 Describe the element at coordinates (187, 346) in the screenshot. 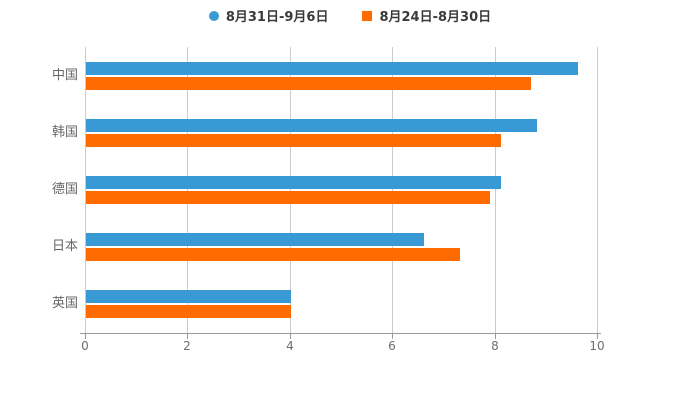

I see `x-tick-label-2: 2` at that location.